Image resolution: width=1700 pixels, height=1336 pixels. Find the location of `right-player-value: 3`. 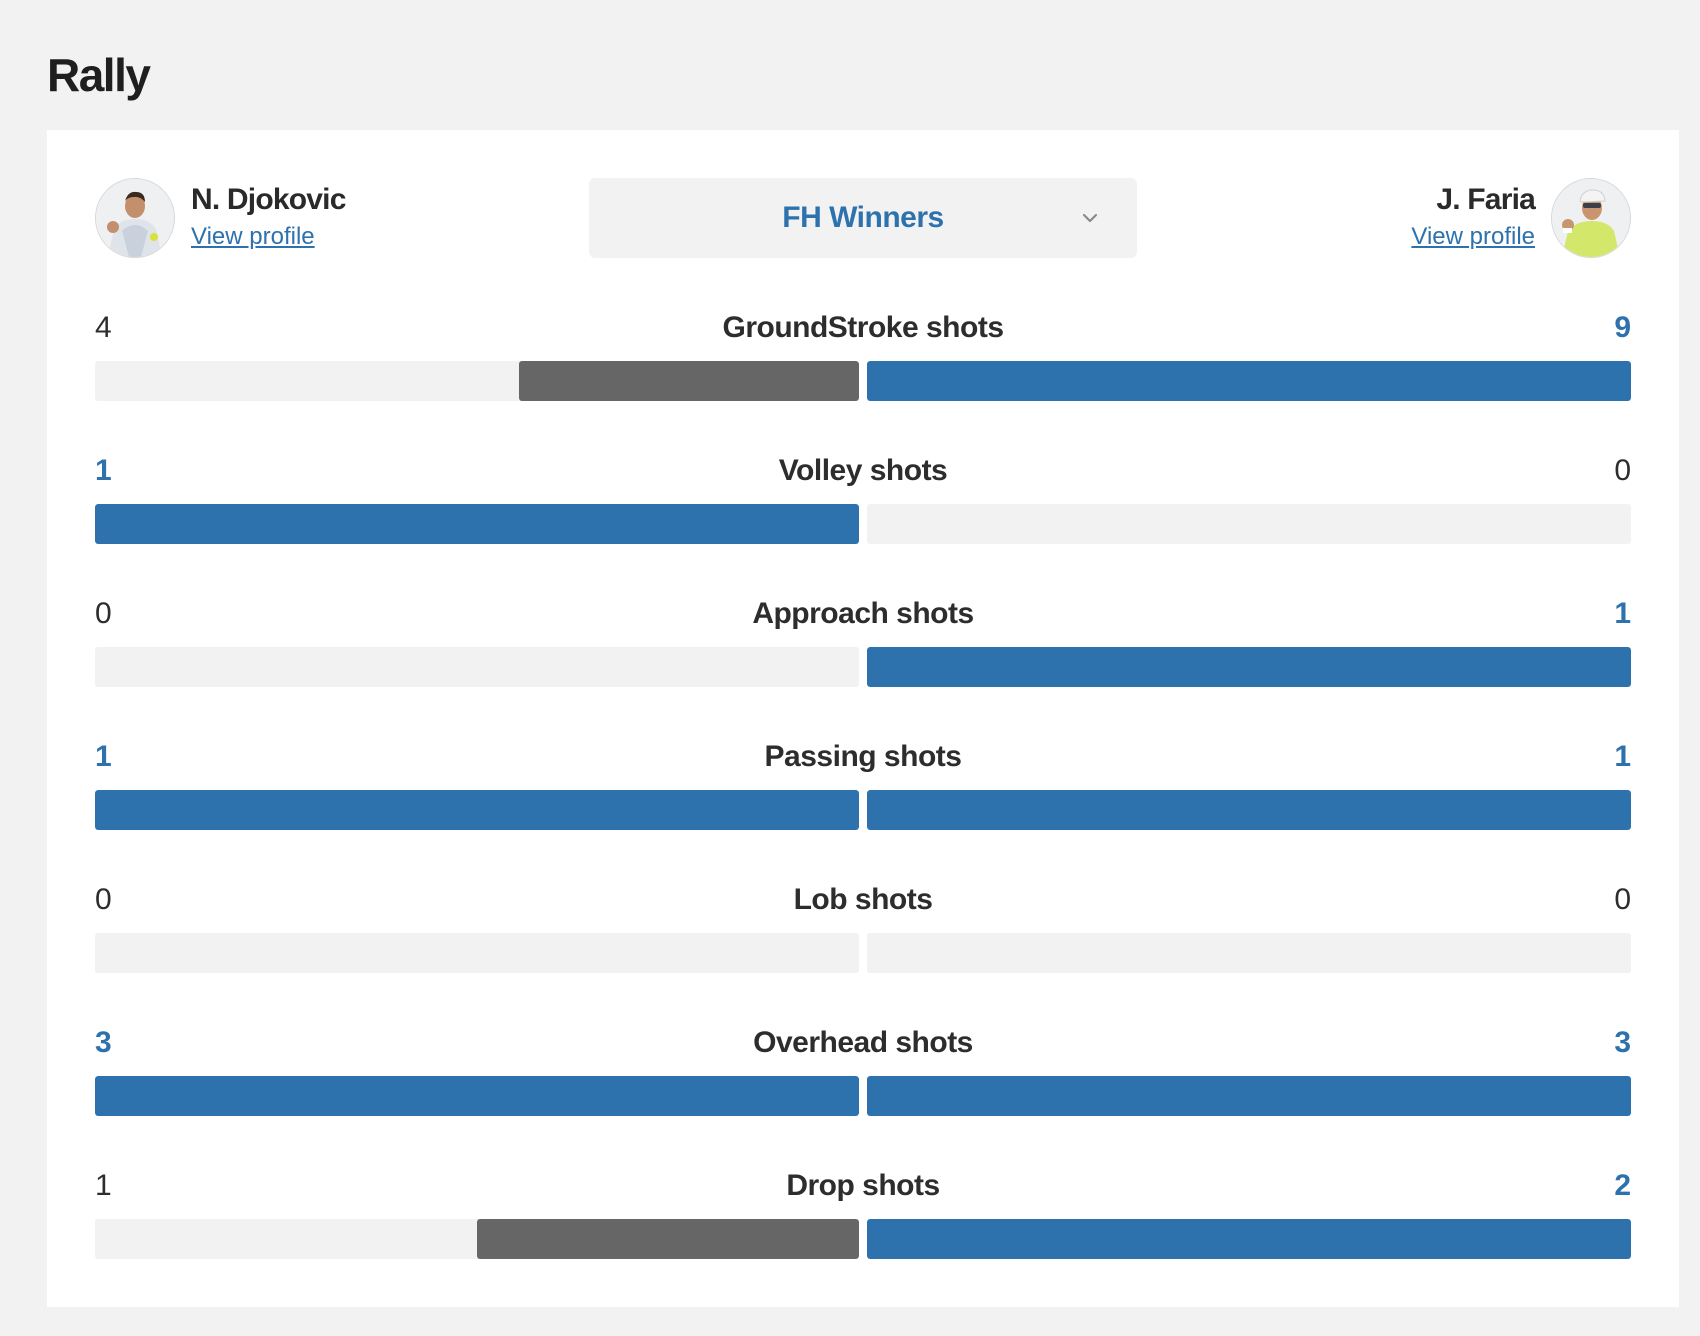

right-player-value: 3 is located at coordinates (1622, 1042).